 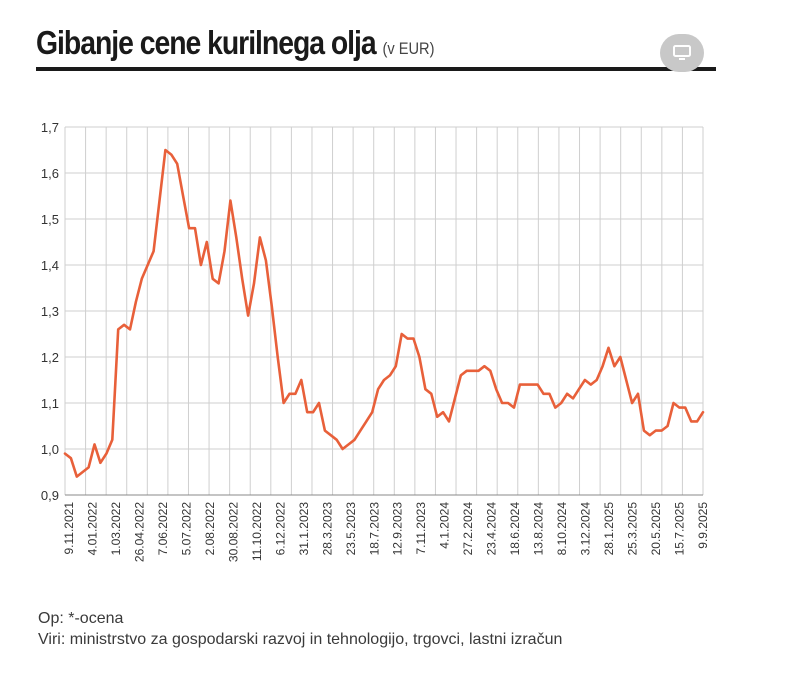 What do you see at coordinates (50, 219) in the screenshot?
I see `y-tick-label: 1,5` at bounding box center [50, 219].